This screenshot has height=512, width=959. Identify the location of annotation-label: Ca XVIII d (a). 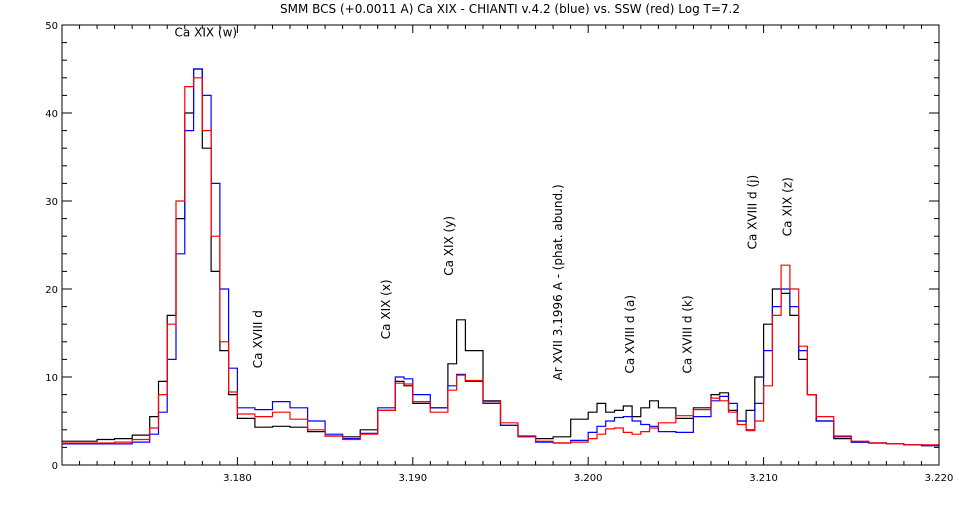
(630, 334).